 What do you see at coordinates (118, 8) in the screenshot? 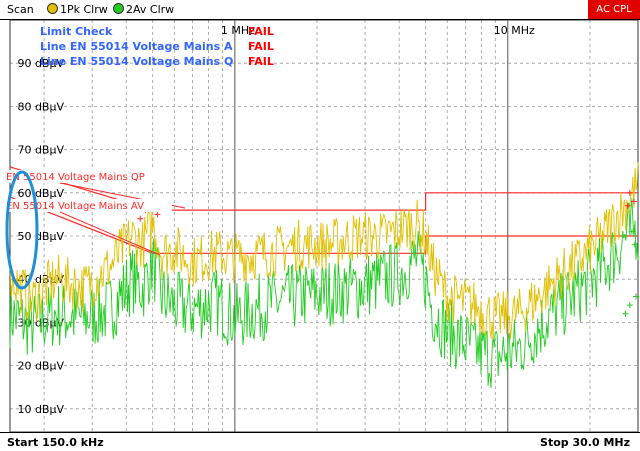
I see `trace2-dot-icon` at bounding box center [118, 8].